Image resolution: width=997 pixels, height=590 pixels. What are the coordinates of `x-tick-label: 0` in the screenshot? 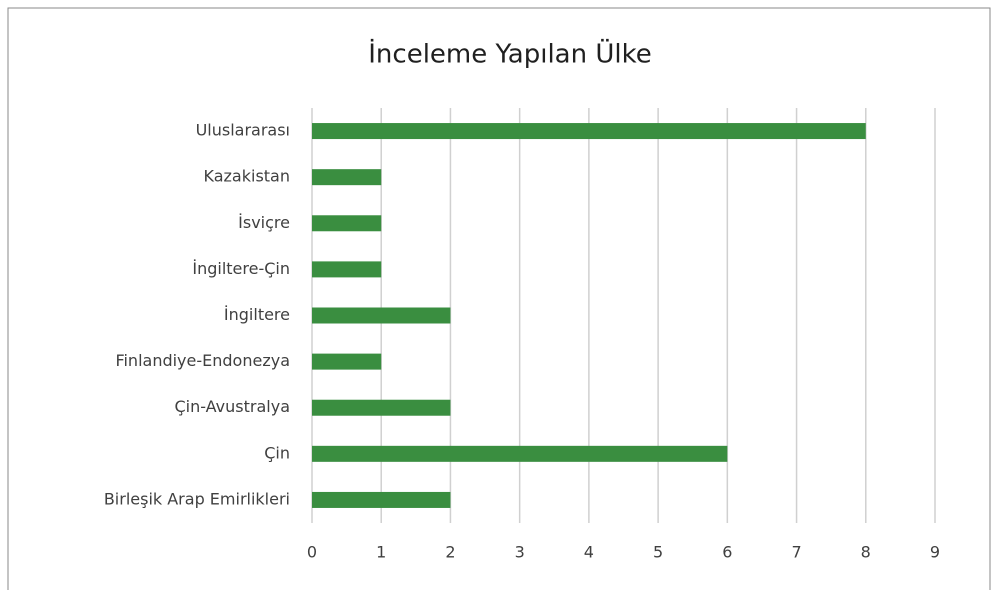 It's located at (312, 552).